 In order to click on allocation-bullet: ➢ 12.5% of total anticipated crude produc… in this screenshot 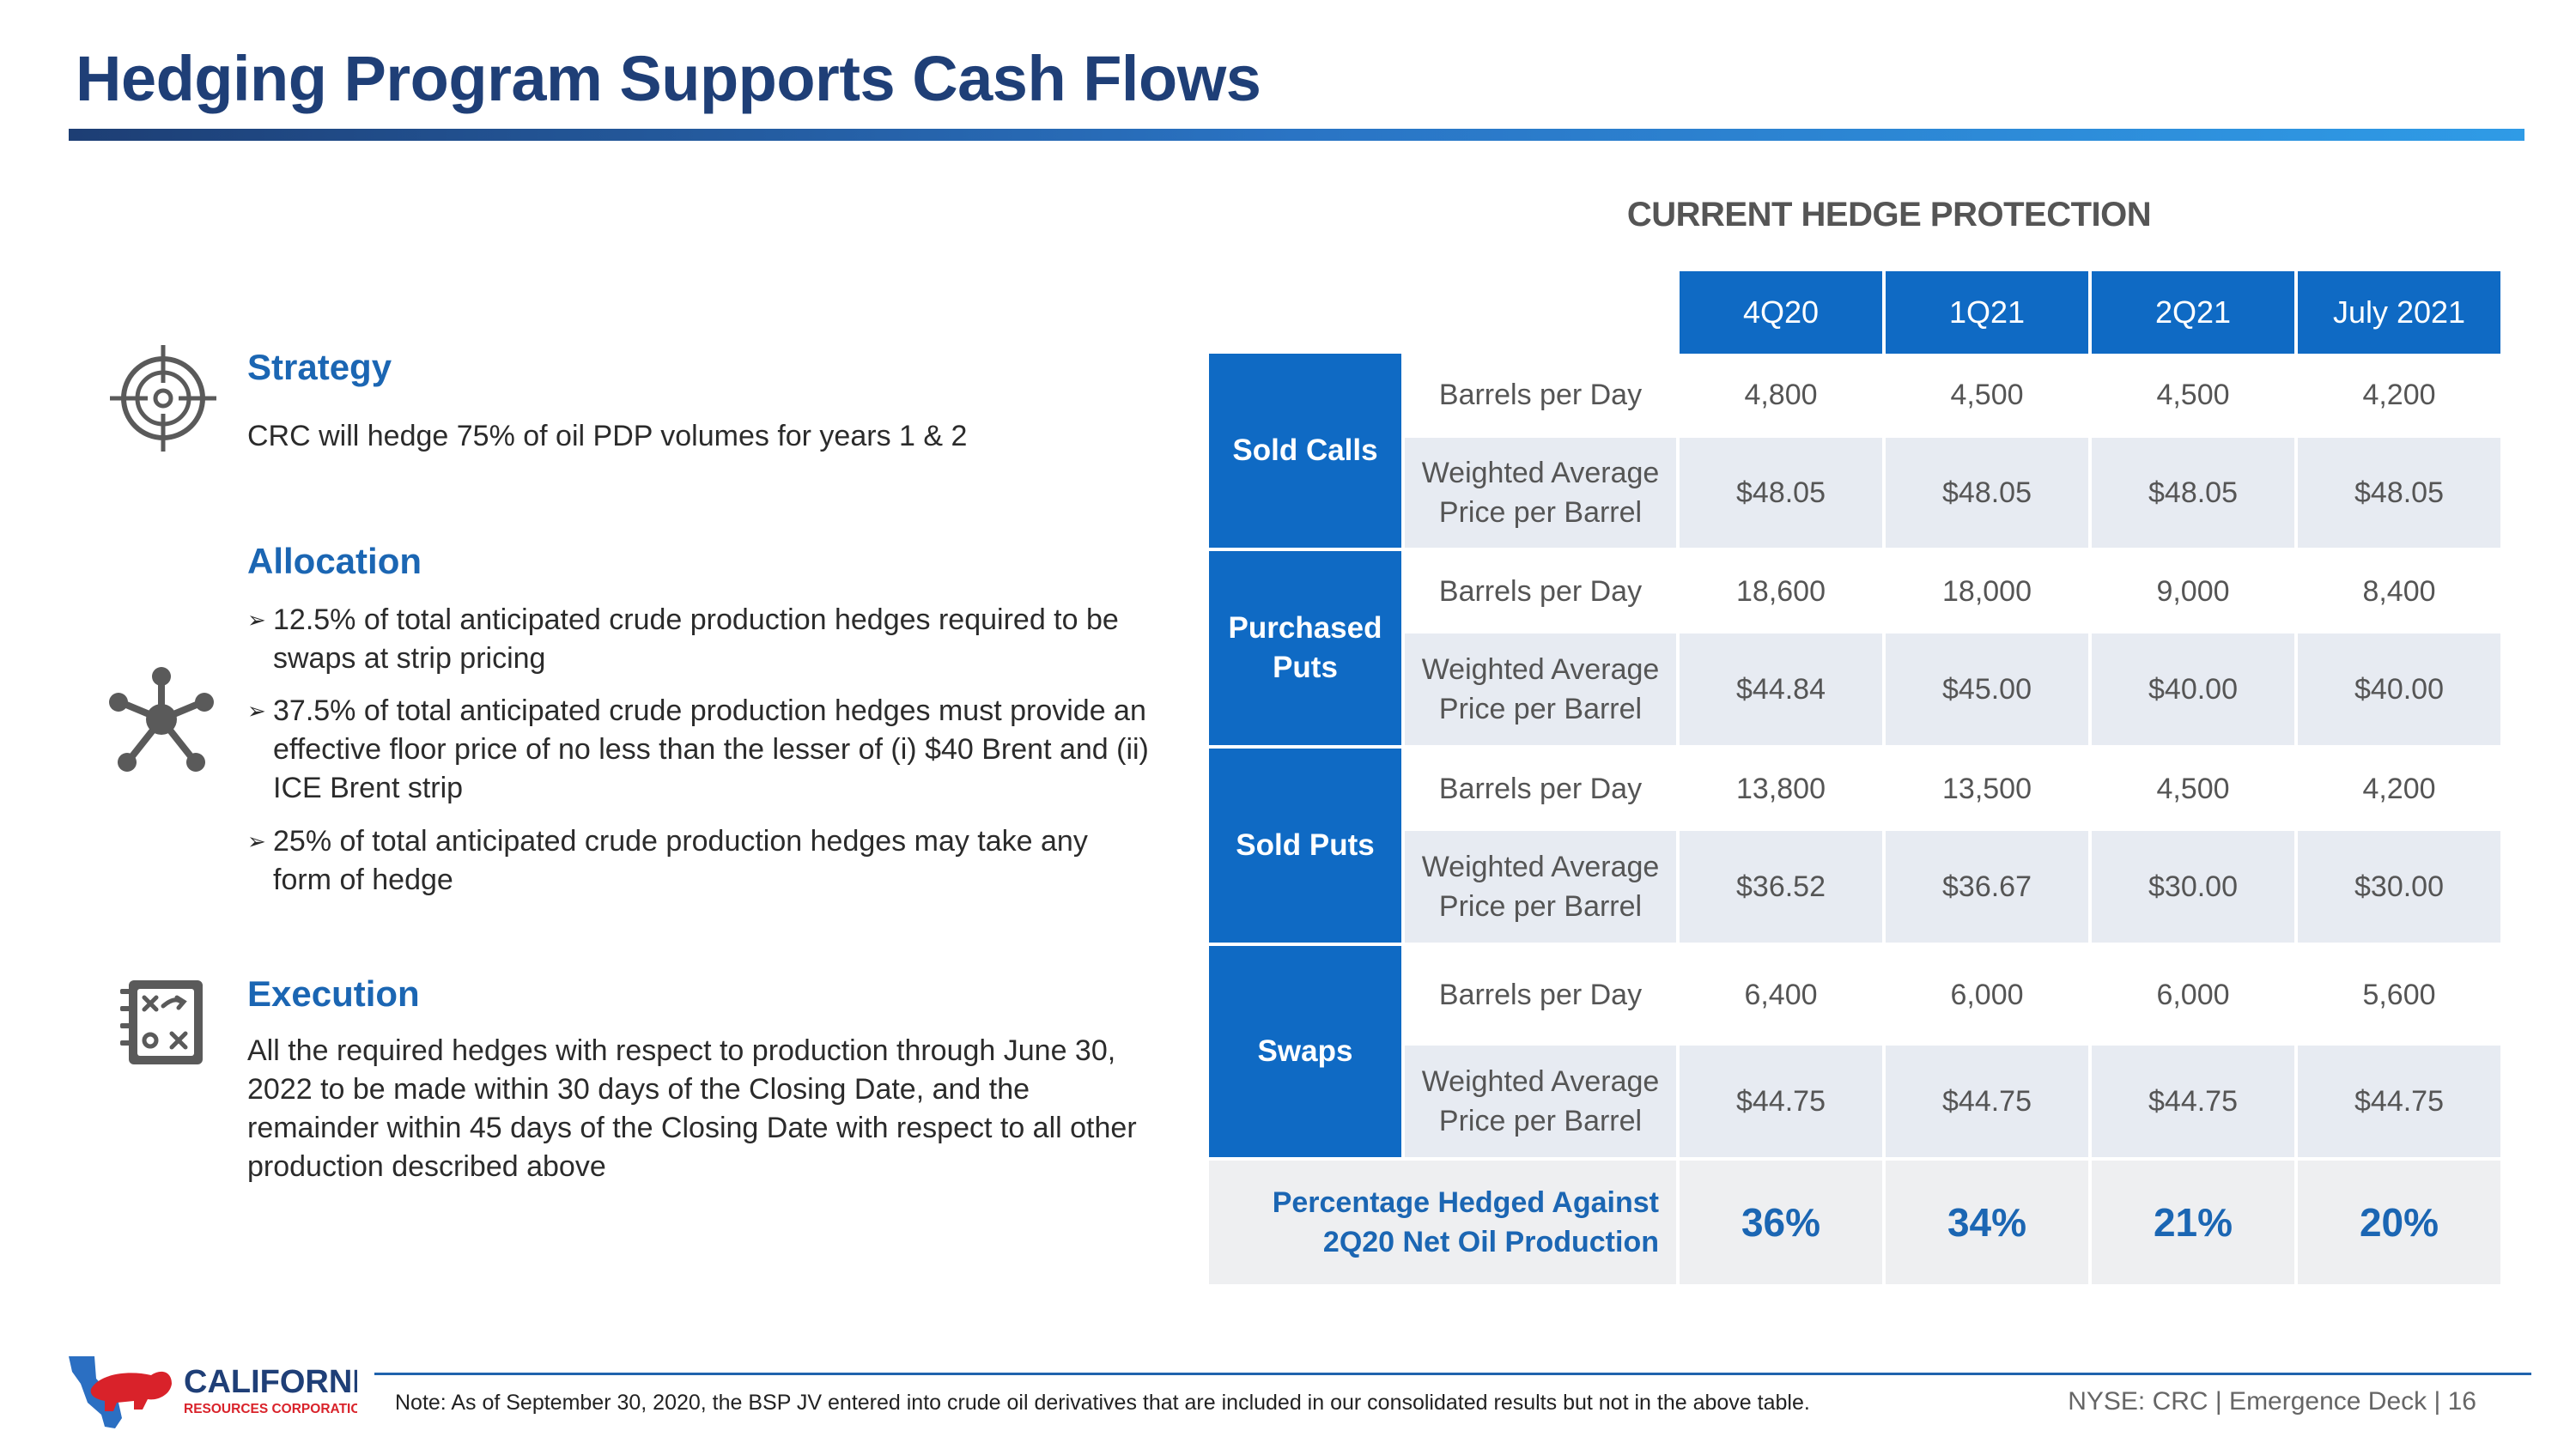, I will do `click(698, 639)`.